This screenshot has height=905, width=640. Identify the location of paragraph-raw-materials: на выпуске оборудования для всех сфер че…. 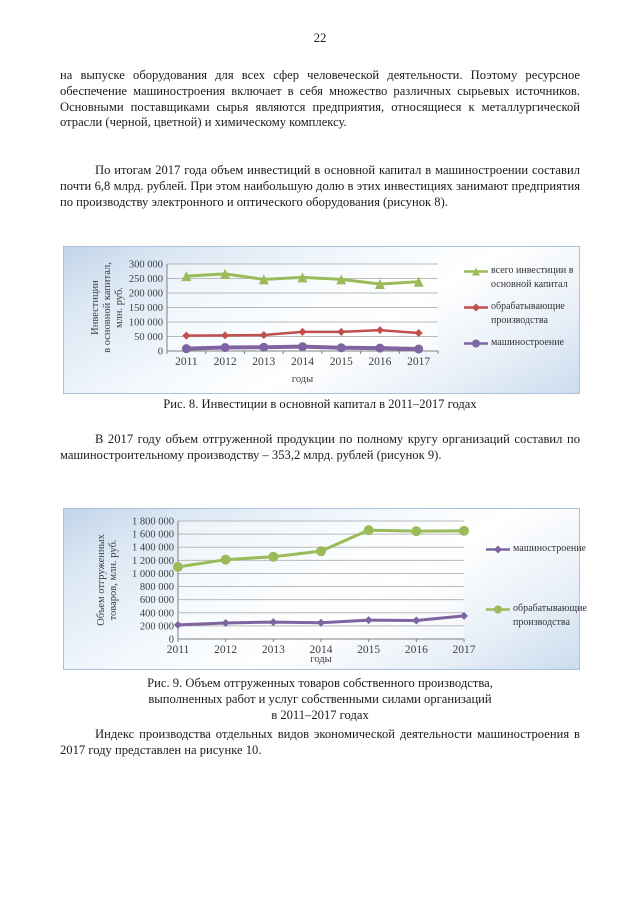
(320, 99).